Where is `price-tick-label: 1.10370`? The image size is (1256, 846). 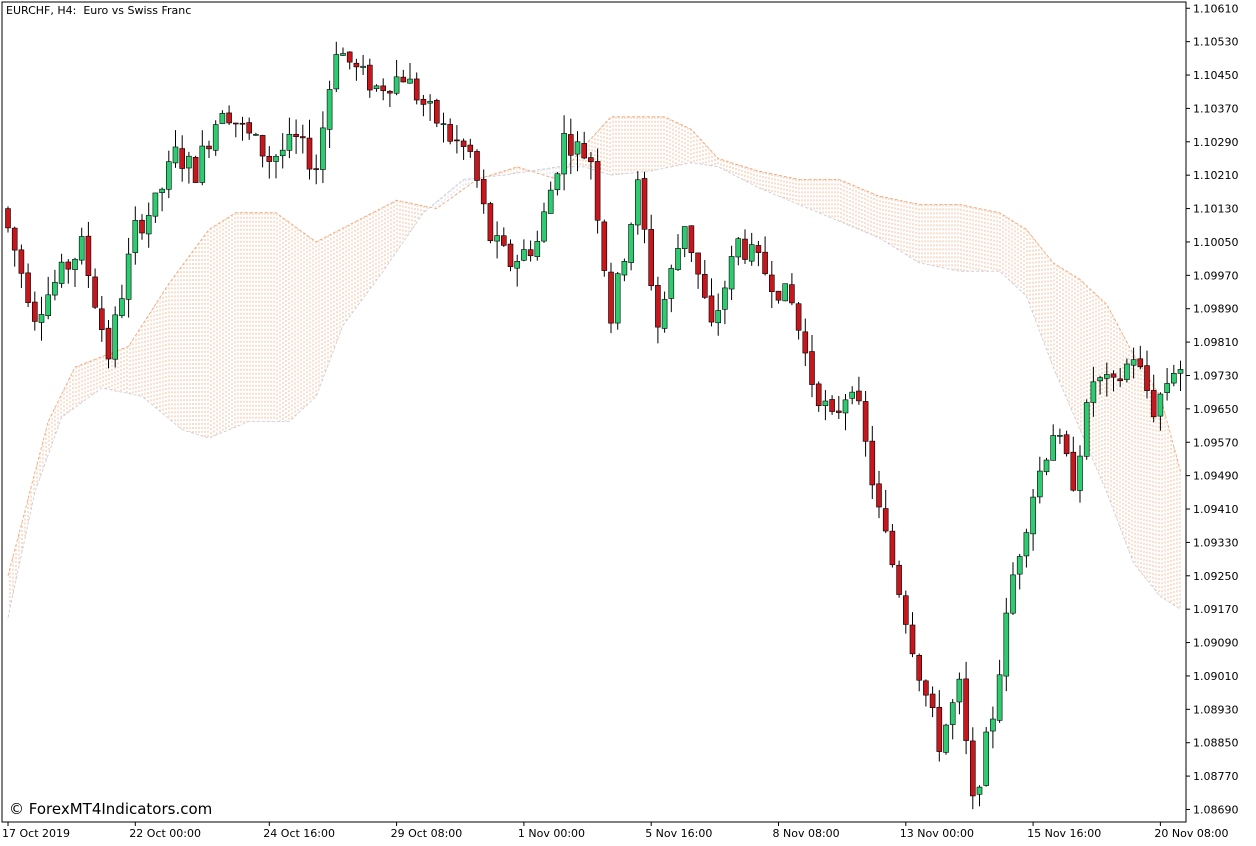 price-tick-label: 1.10370 is located at coordinates (1216, 108).